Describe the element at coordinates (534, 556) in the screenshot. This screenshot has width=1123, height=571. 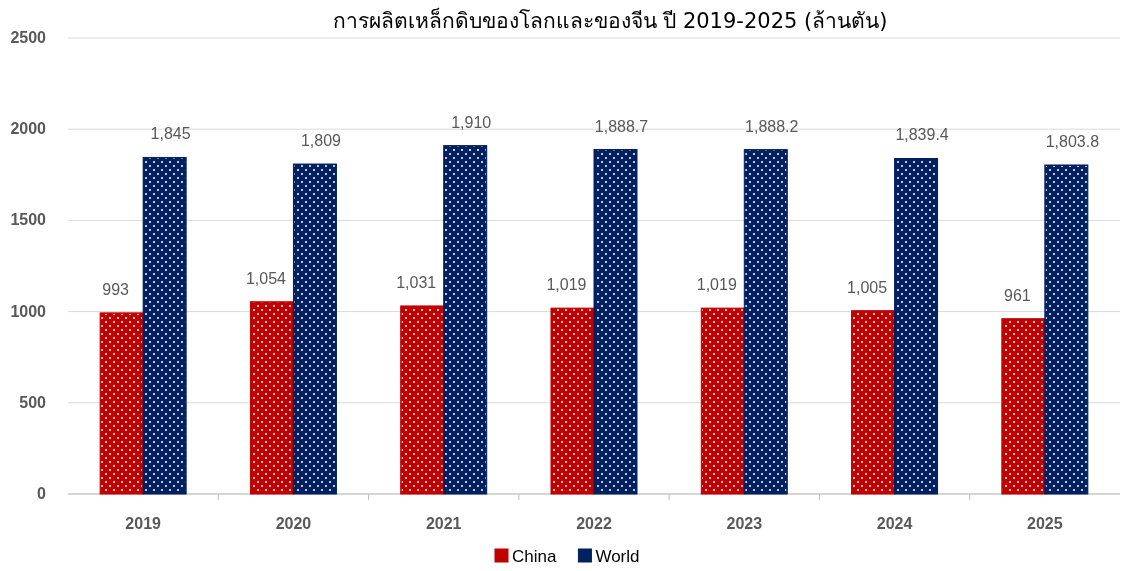
I see `legend-label: China` at that location.